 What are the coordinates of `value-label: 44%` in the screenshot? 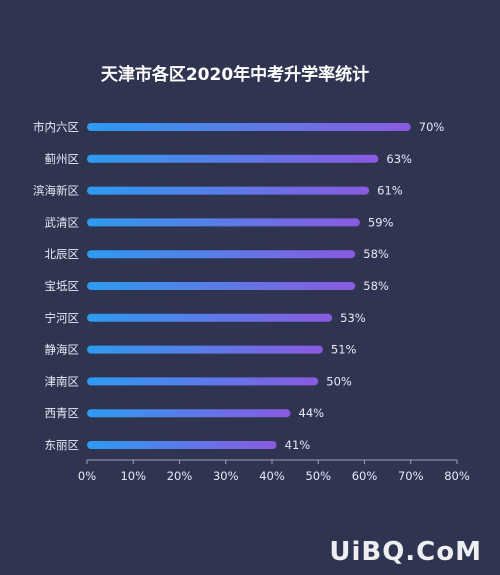 It's located at (312, 413).